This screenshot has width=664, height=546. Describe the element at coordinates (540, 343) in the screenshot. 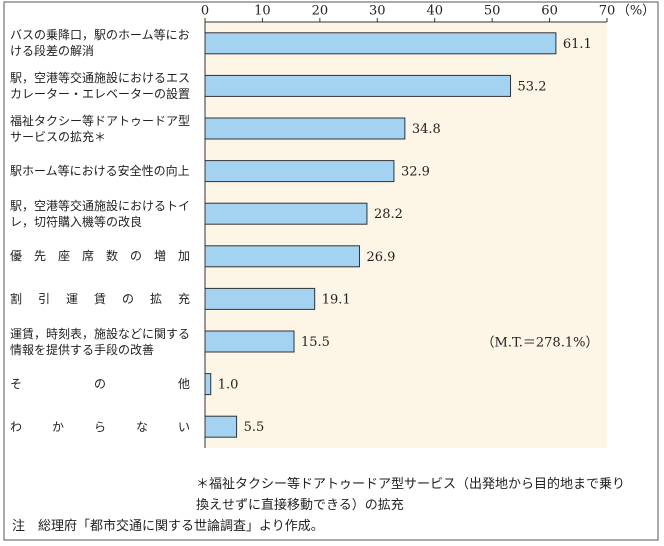

I see `annotation: （M.T.＝278.1%）` at that location.